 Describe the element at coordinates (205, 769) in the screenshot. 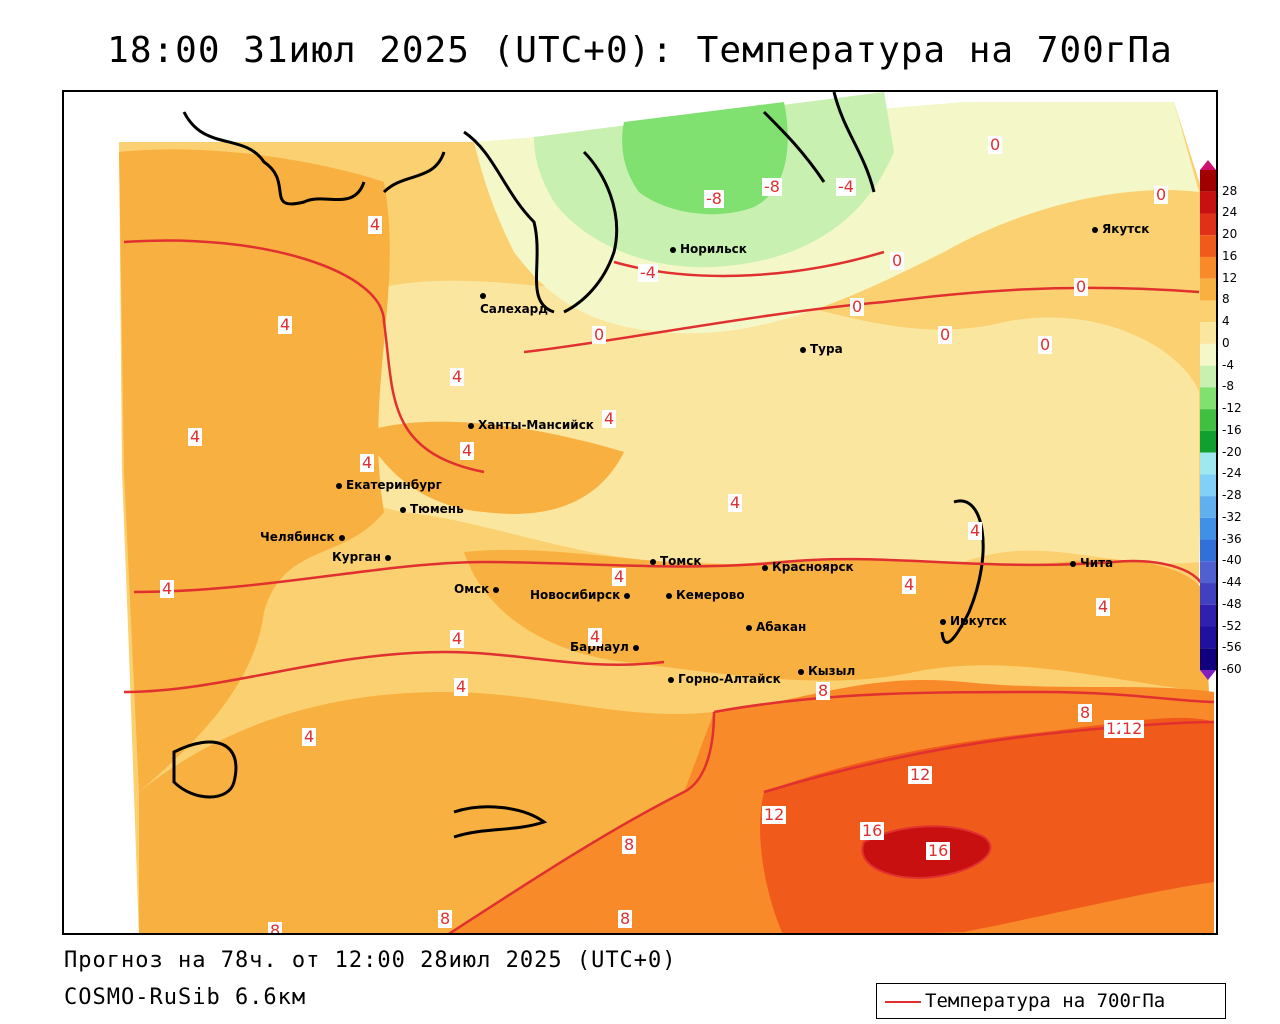

I see `lake-balkhash-area` at that location.